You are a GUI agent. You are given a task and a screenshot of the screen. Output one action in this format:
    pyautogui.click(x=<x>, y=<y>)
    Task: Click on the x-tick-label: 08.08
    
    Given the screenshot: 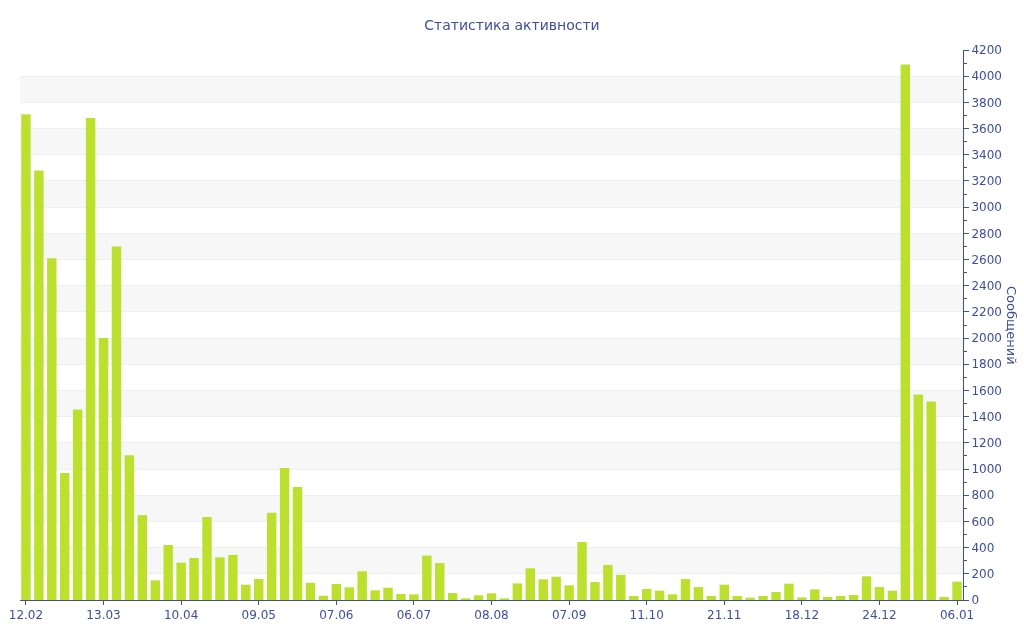 What is the action you would take?
    pyautogui.click(x=491, y=615)
    